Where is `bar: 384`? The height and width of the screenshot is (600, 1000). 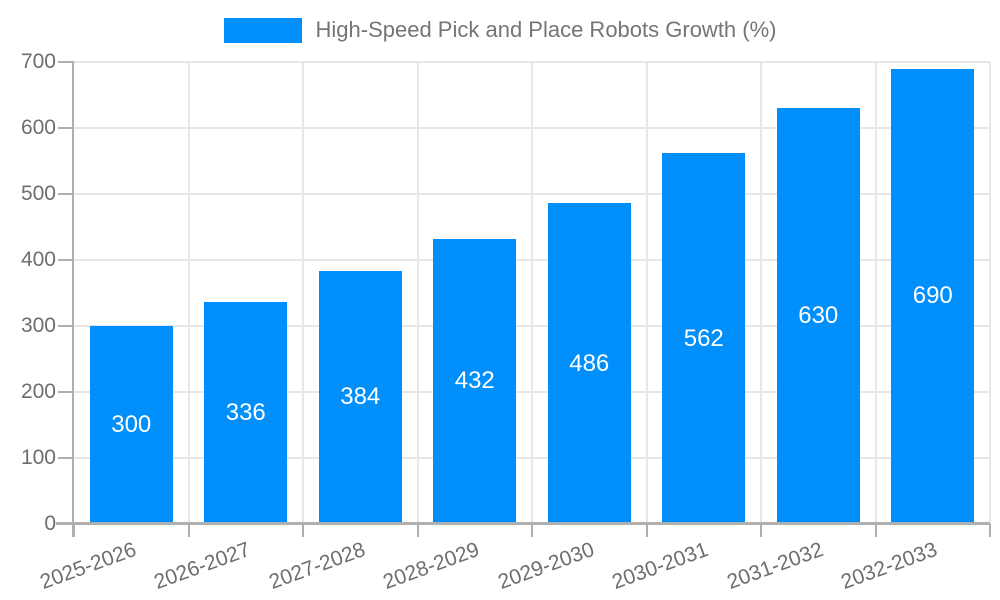
bar: 384 is located at coordinates (360, 397).